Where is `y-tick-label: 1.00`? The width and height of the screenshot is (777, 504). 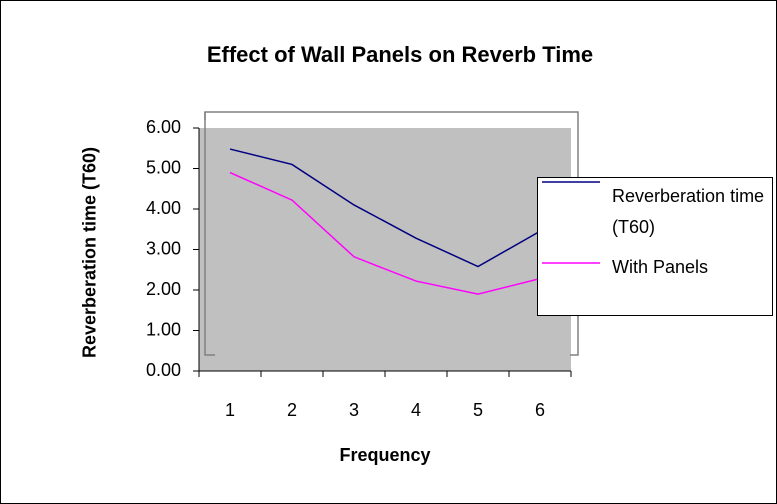
y-tick-label: 1.00 is located at coordinates (163, 329).